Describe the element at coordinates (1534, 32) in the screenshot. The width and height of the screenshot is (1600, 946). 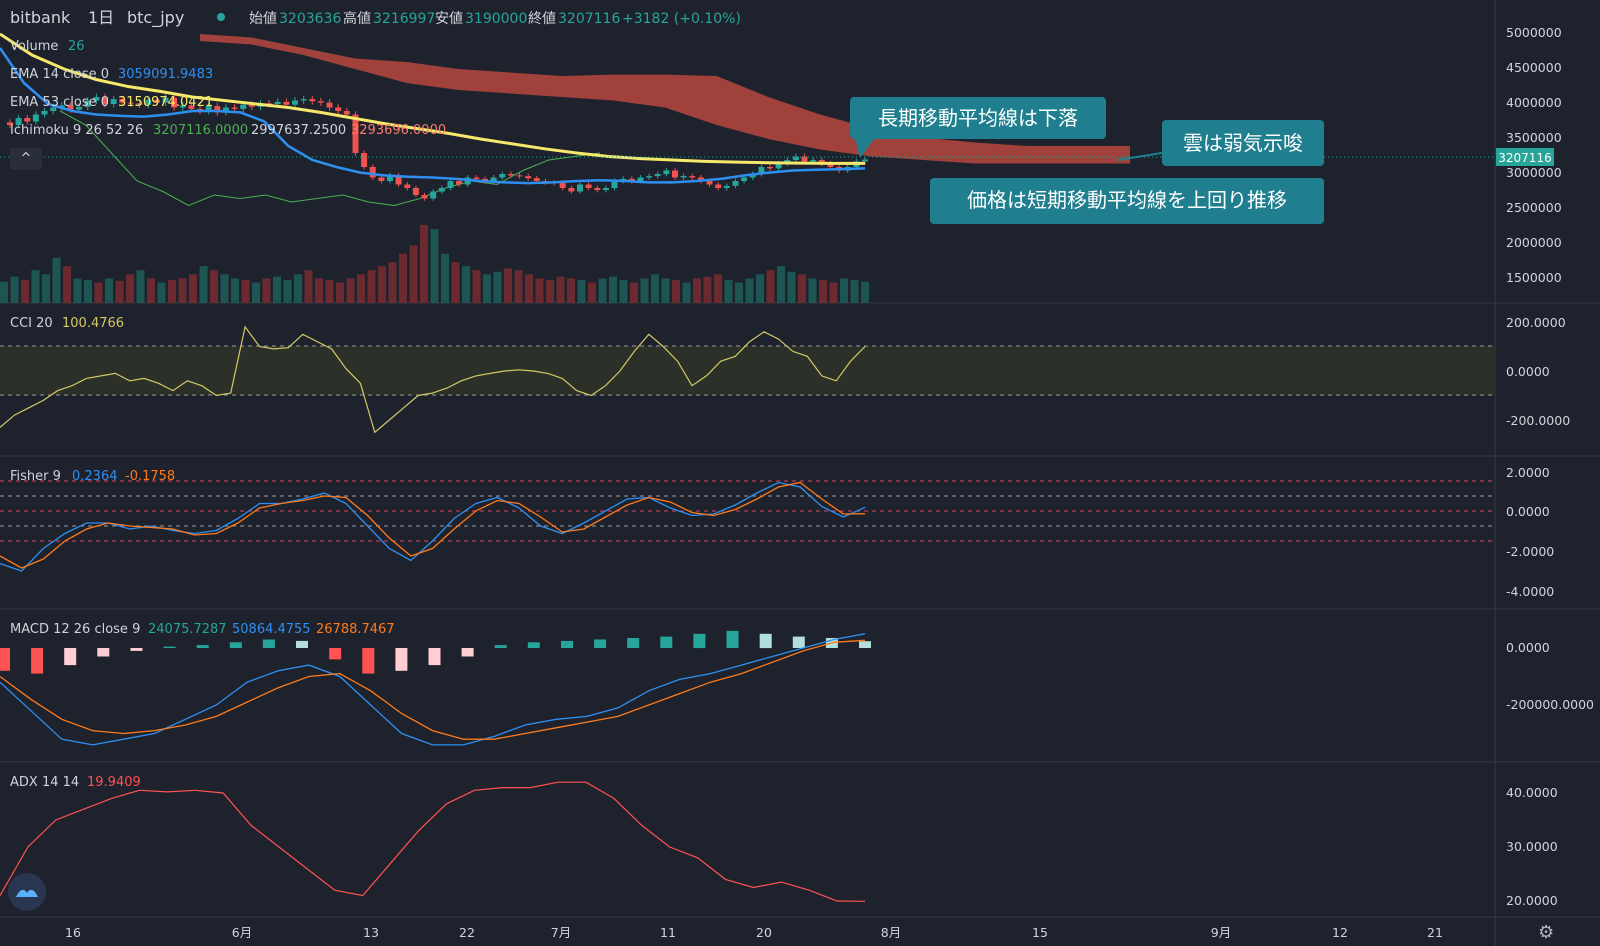
I see `svg-text: 5000000` at that location.